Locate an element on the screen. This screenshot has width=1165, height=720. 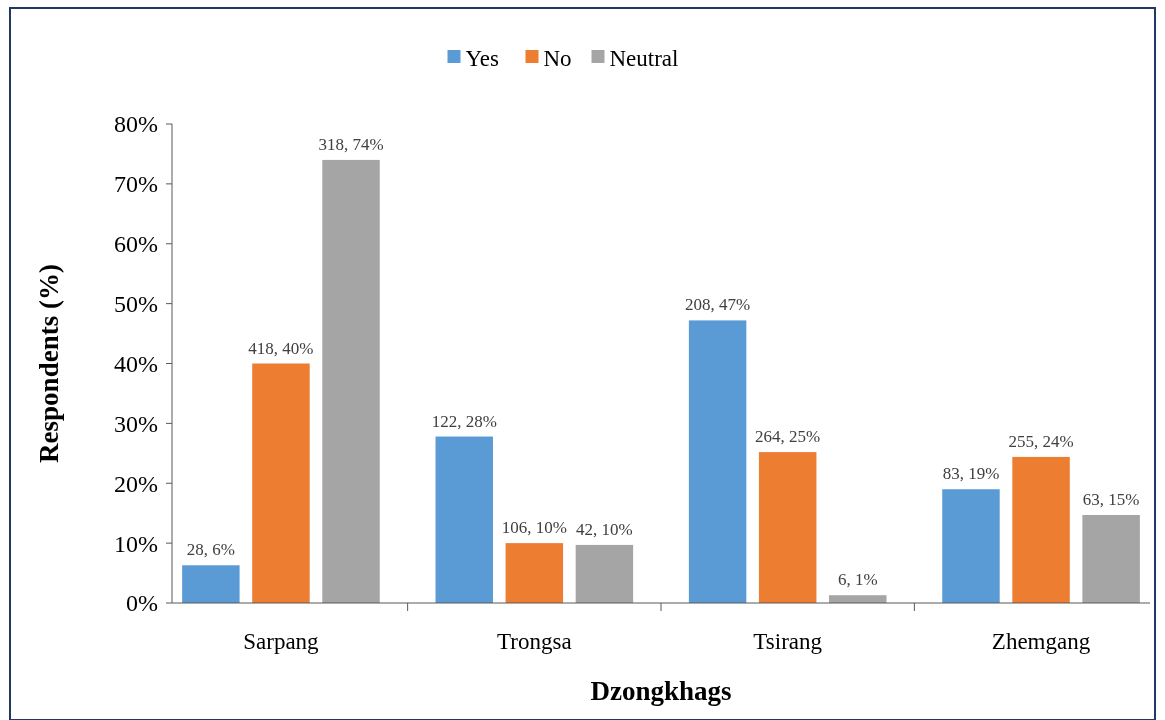
legend-label: Neutral is located at coordinates (644, 59).